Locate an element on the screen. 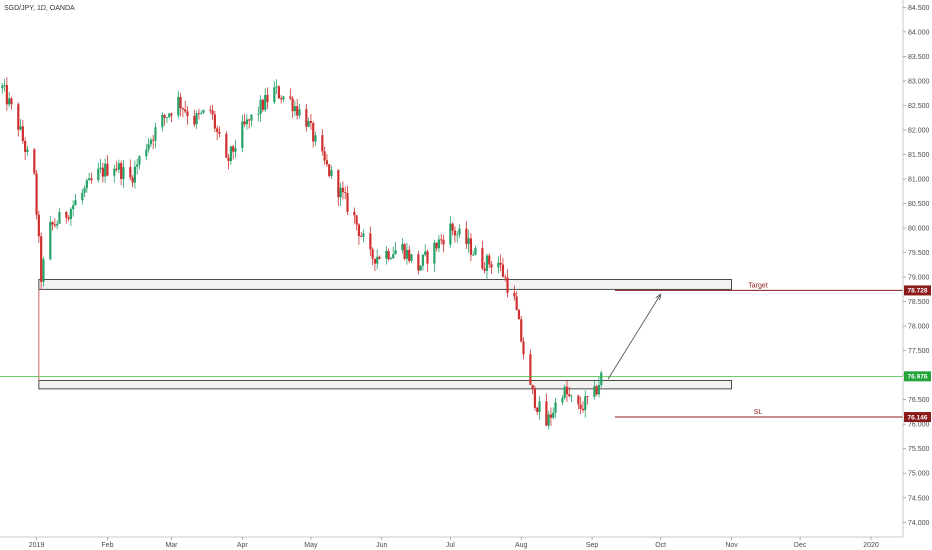 Image resolution: width=932 pixels, height=550 pixels. x-tick-label: 2020 is located at coordinates (871, 545).